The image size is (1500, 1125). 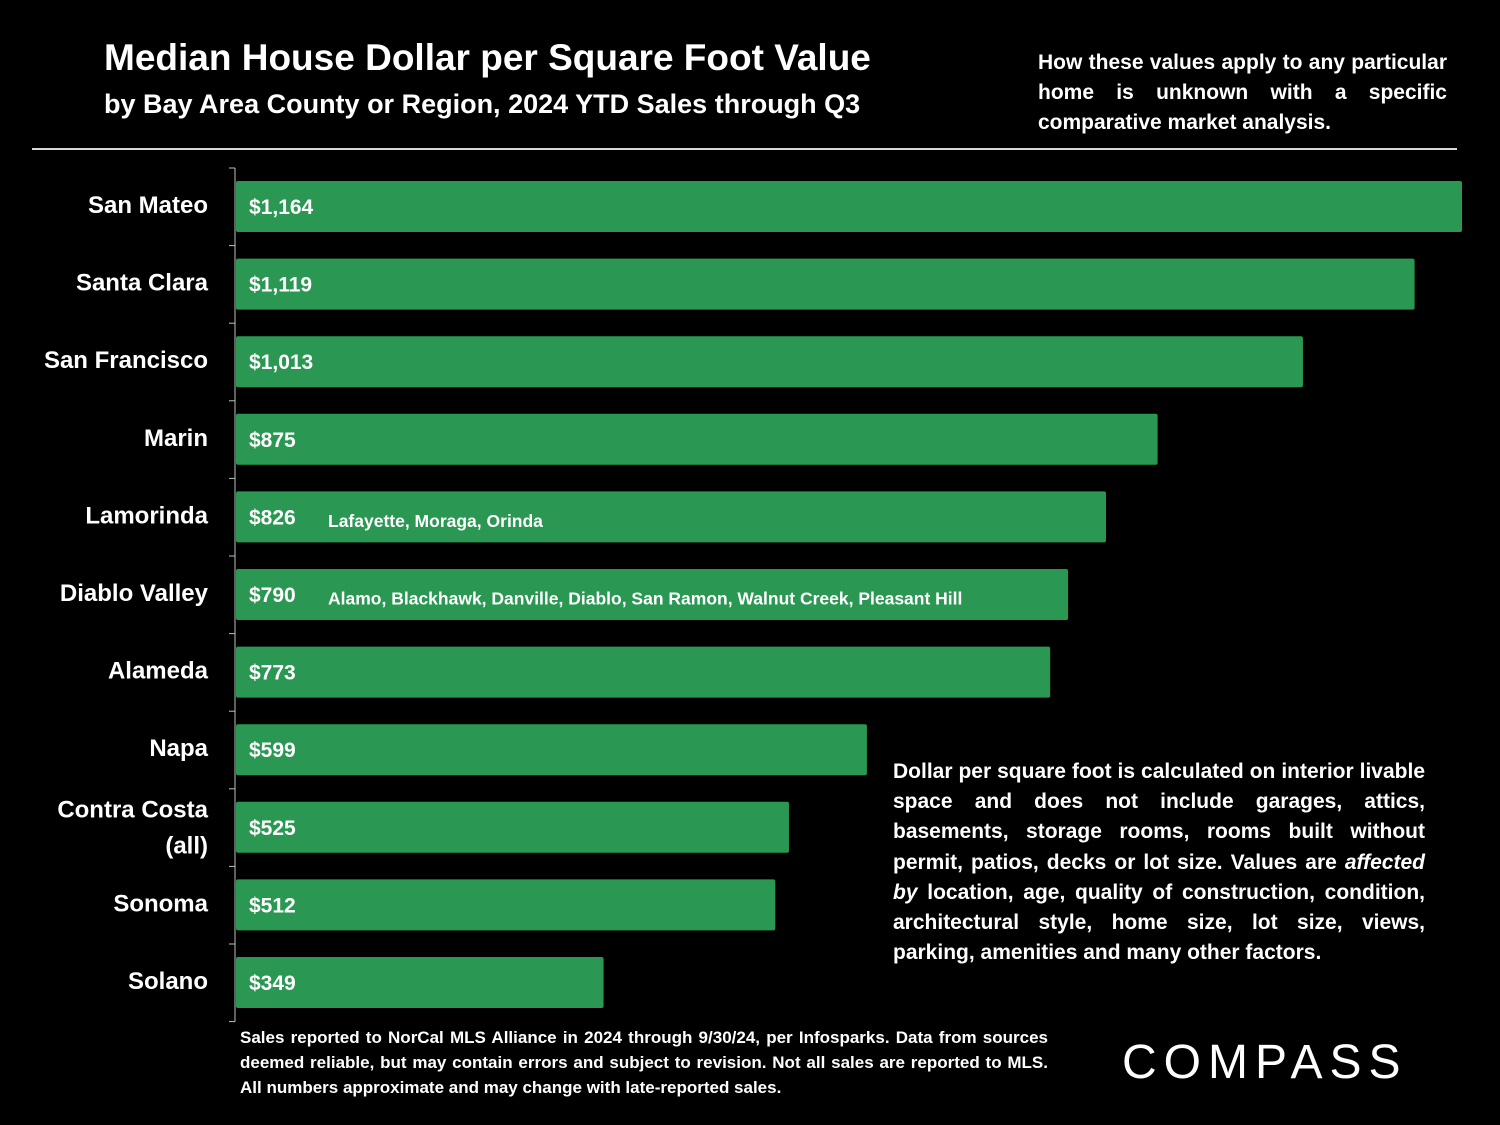 What do you see at coordinates (134, 593) in the screenshot?
I see `category-label: Diablo Valley` at bounding box center [134, 593].